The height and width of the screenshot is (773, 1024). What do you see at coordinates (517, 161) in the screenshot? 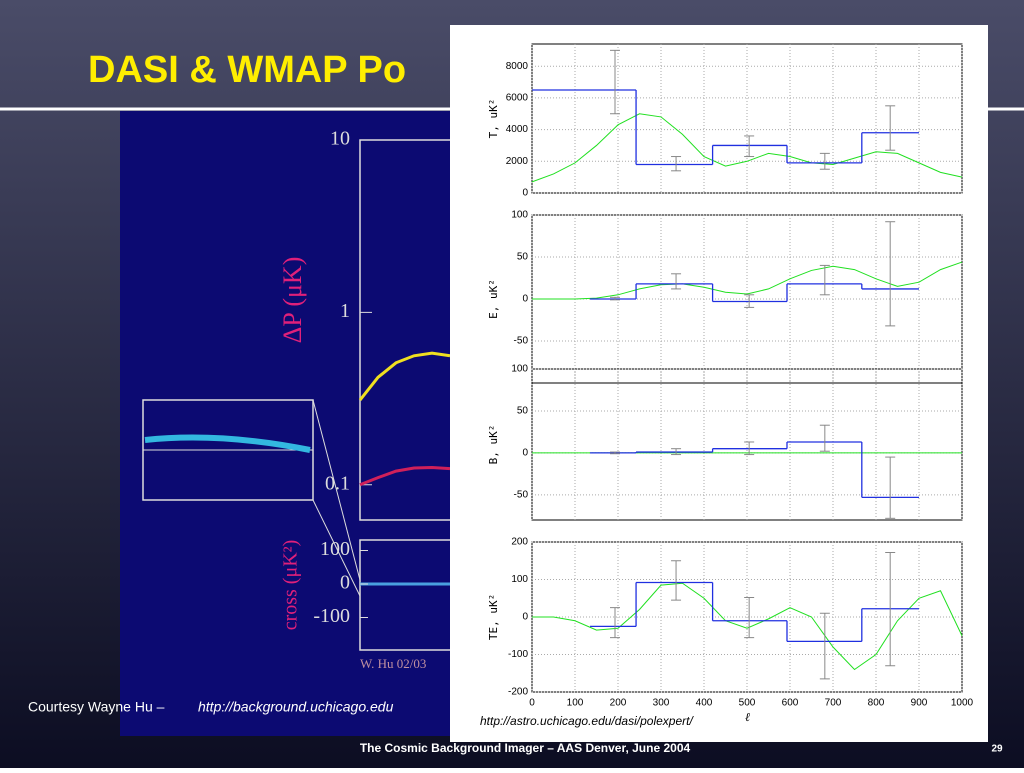
I see `y-tick-label: 2000` at bounding box center [517, 161].